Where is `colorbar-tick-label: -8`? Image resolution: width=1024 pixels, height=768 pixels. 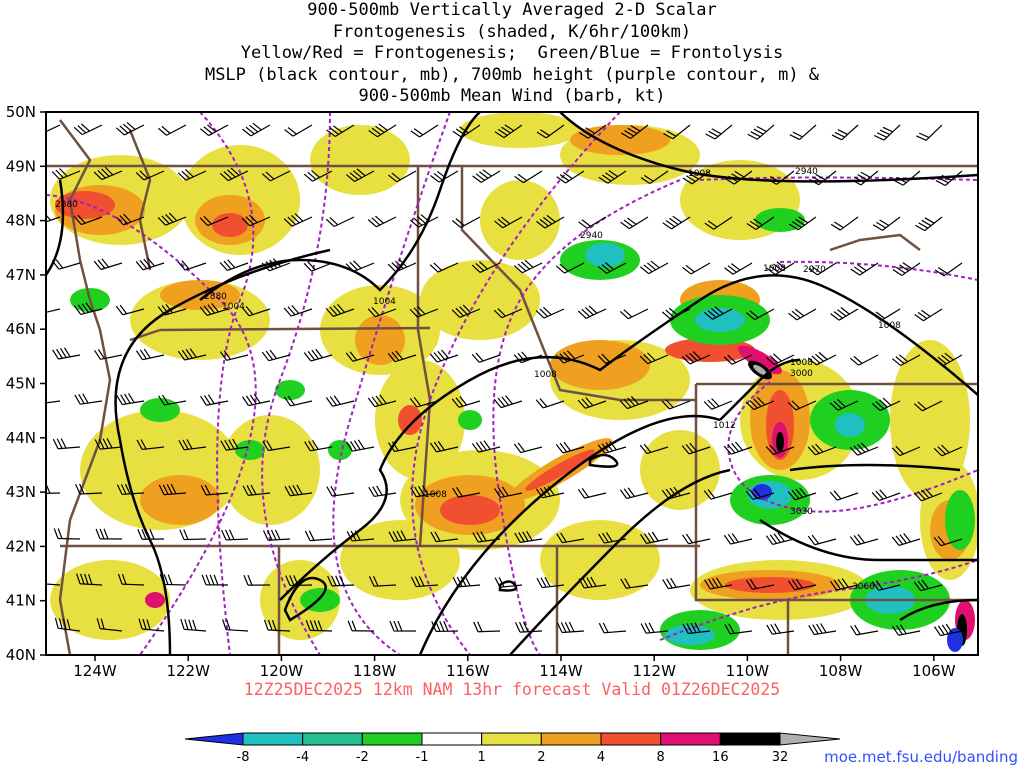 colorbar-tick-label: -8 is located at coordinates (243, 757).